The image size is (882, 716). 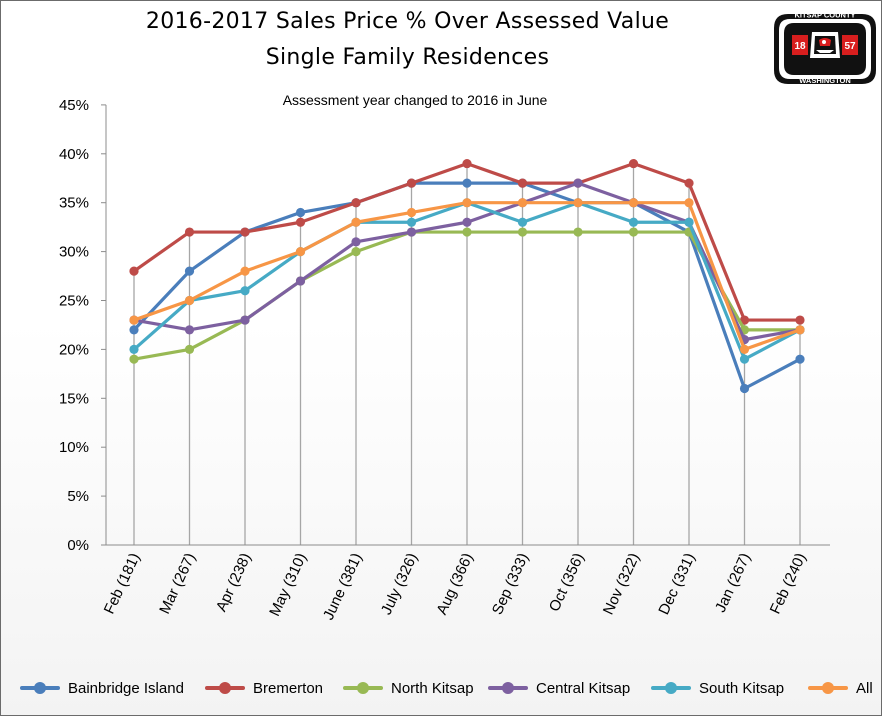 What do you see at coordinates (288, 585) in the screenshot?
I see `x-tick-label: May (310)` at bounding box center [288, 585].